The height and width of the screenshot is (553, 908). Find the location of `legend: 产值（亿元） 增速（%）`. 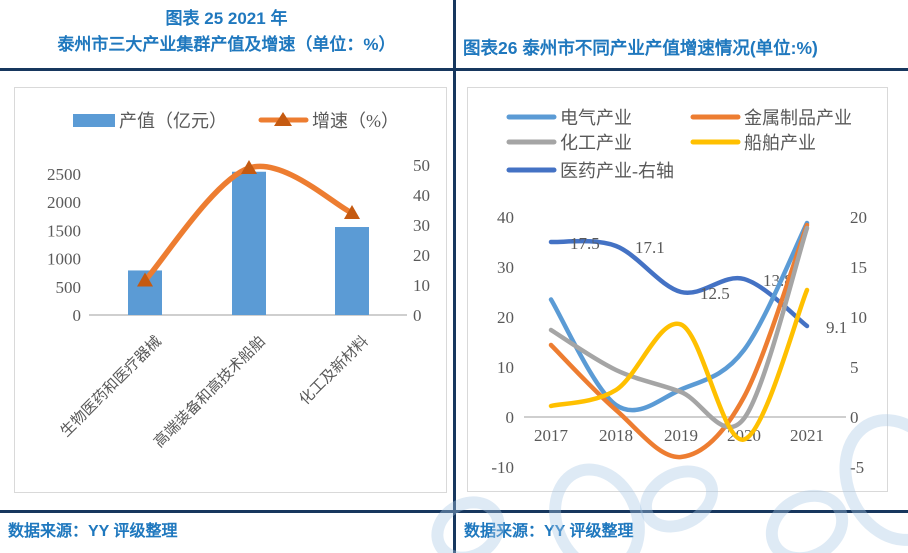

legend: 产值（亿元） 增速（%） is located at coordinates (236, 121).